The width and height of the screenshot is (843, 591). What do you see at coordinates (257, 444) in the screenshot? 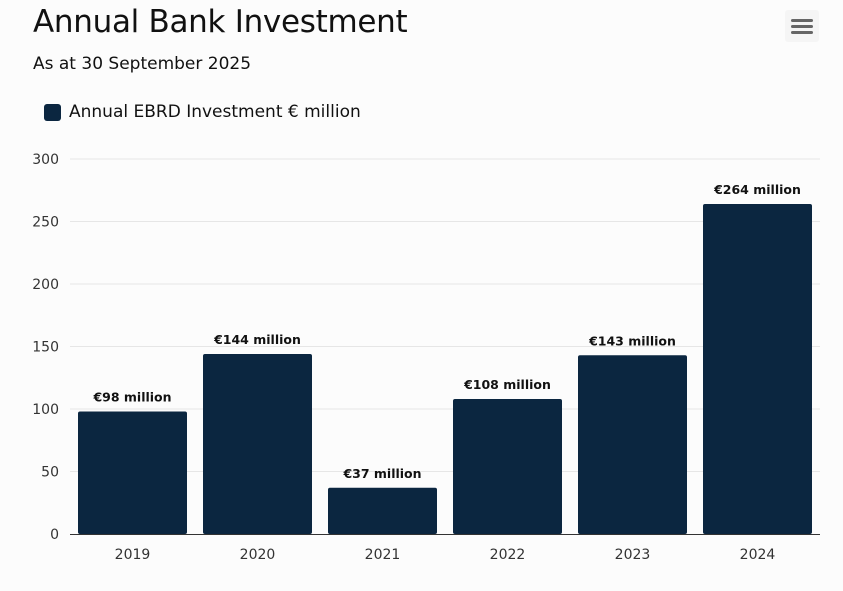
I see `bar-2020` at bounding box center [257, 444].